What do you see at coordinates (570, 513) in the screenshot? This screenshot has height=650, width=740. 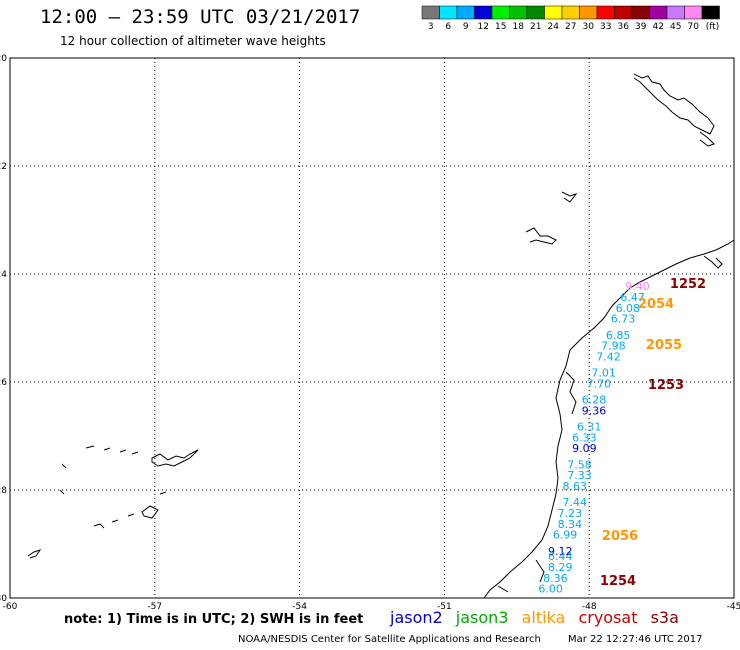 I see `wave-height-label: 7.23` at bounding box center [570, 513].